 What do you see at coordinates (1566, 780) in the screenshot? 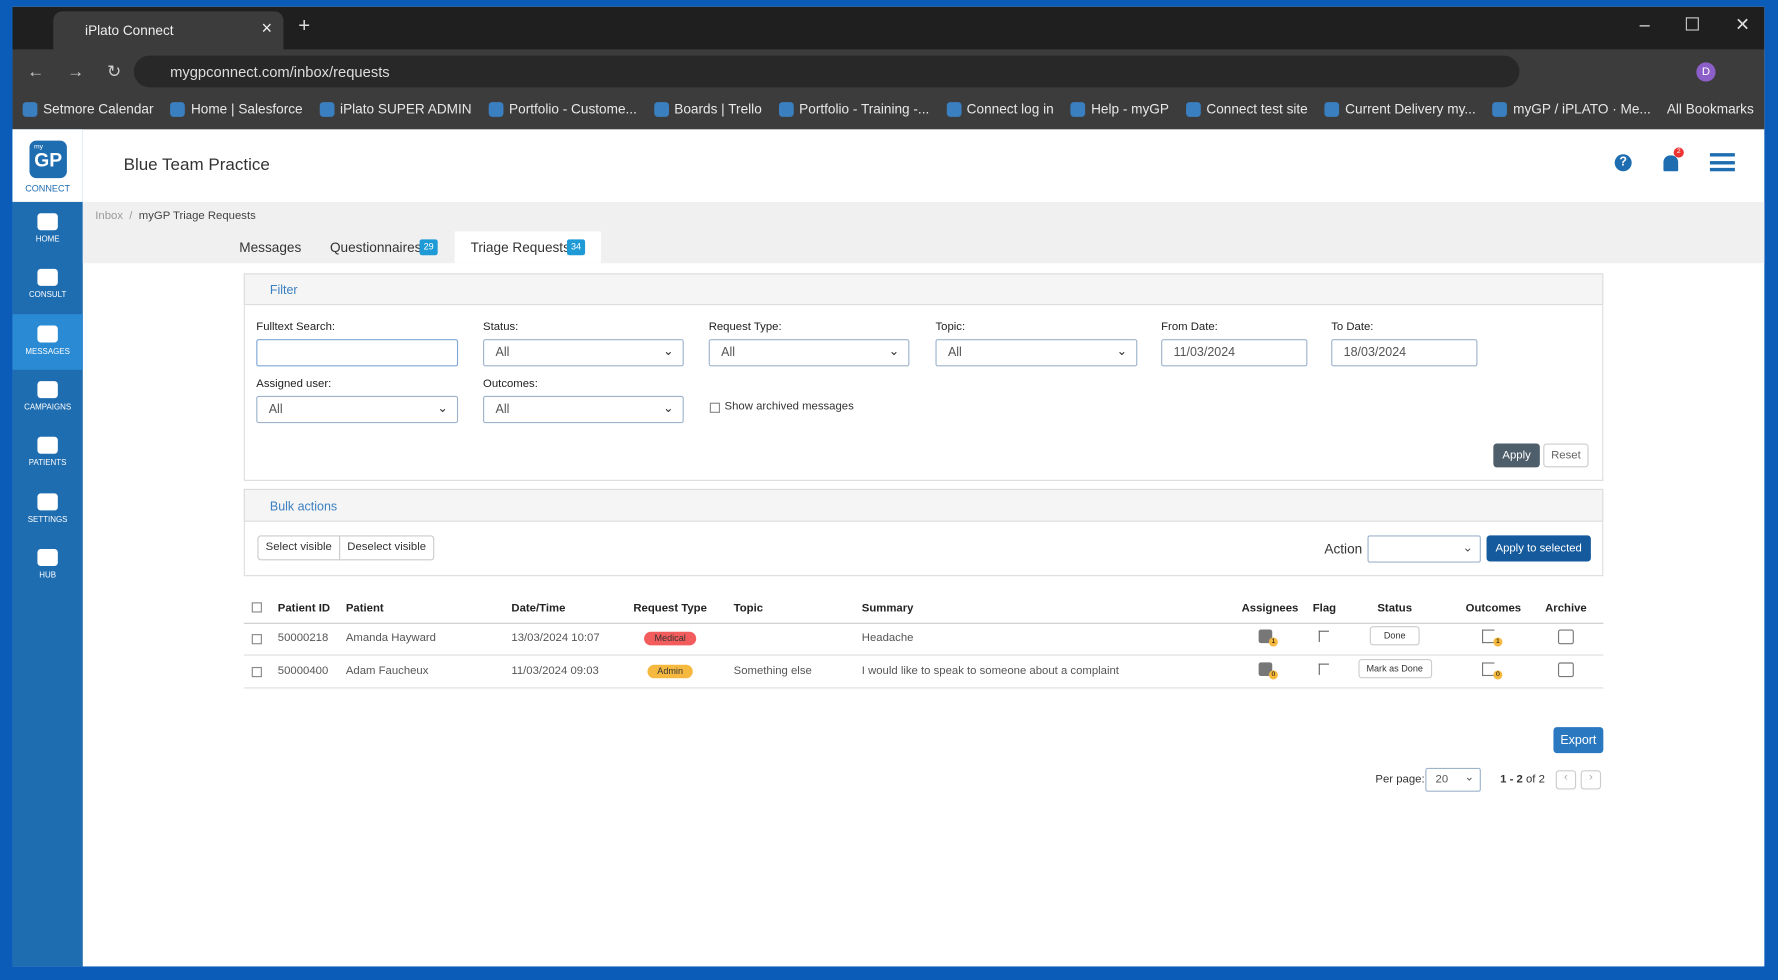
I see `prev-page: ‹` at bounding box center [1566, 780].